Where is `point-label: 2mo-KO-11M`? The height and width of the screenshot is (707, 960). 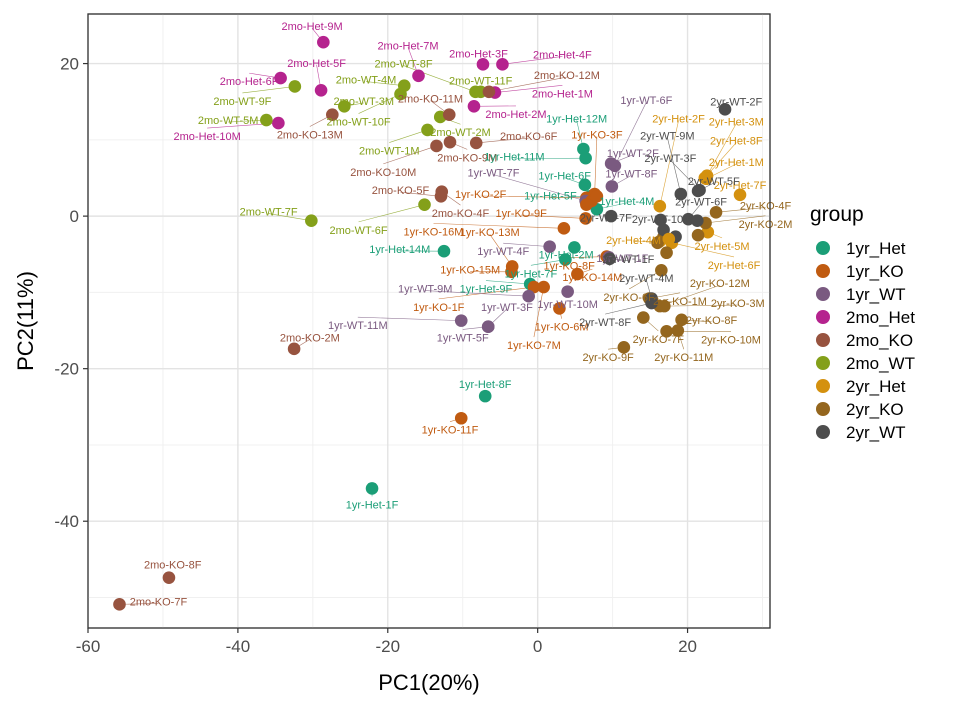
point-label: 2mo-KO-11M is located at coordinates (430, 100).